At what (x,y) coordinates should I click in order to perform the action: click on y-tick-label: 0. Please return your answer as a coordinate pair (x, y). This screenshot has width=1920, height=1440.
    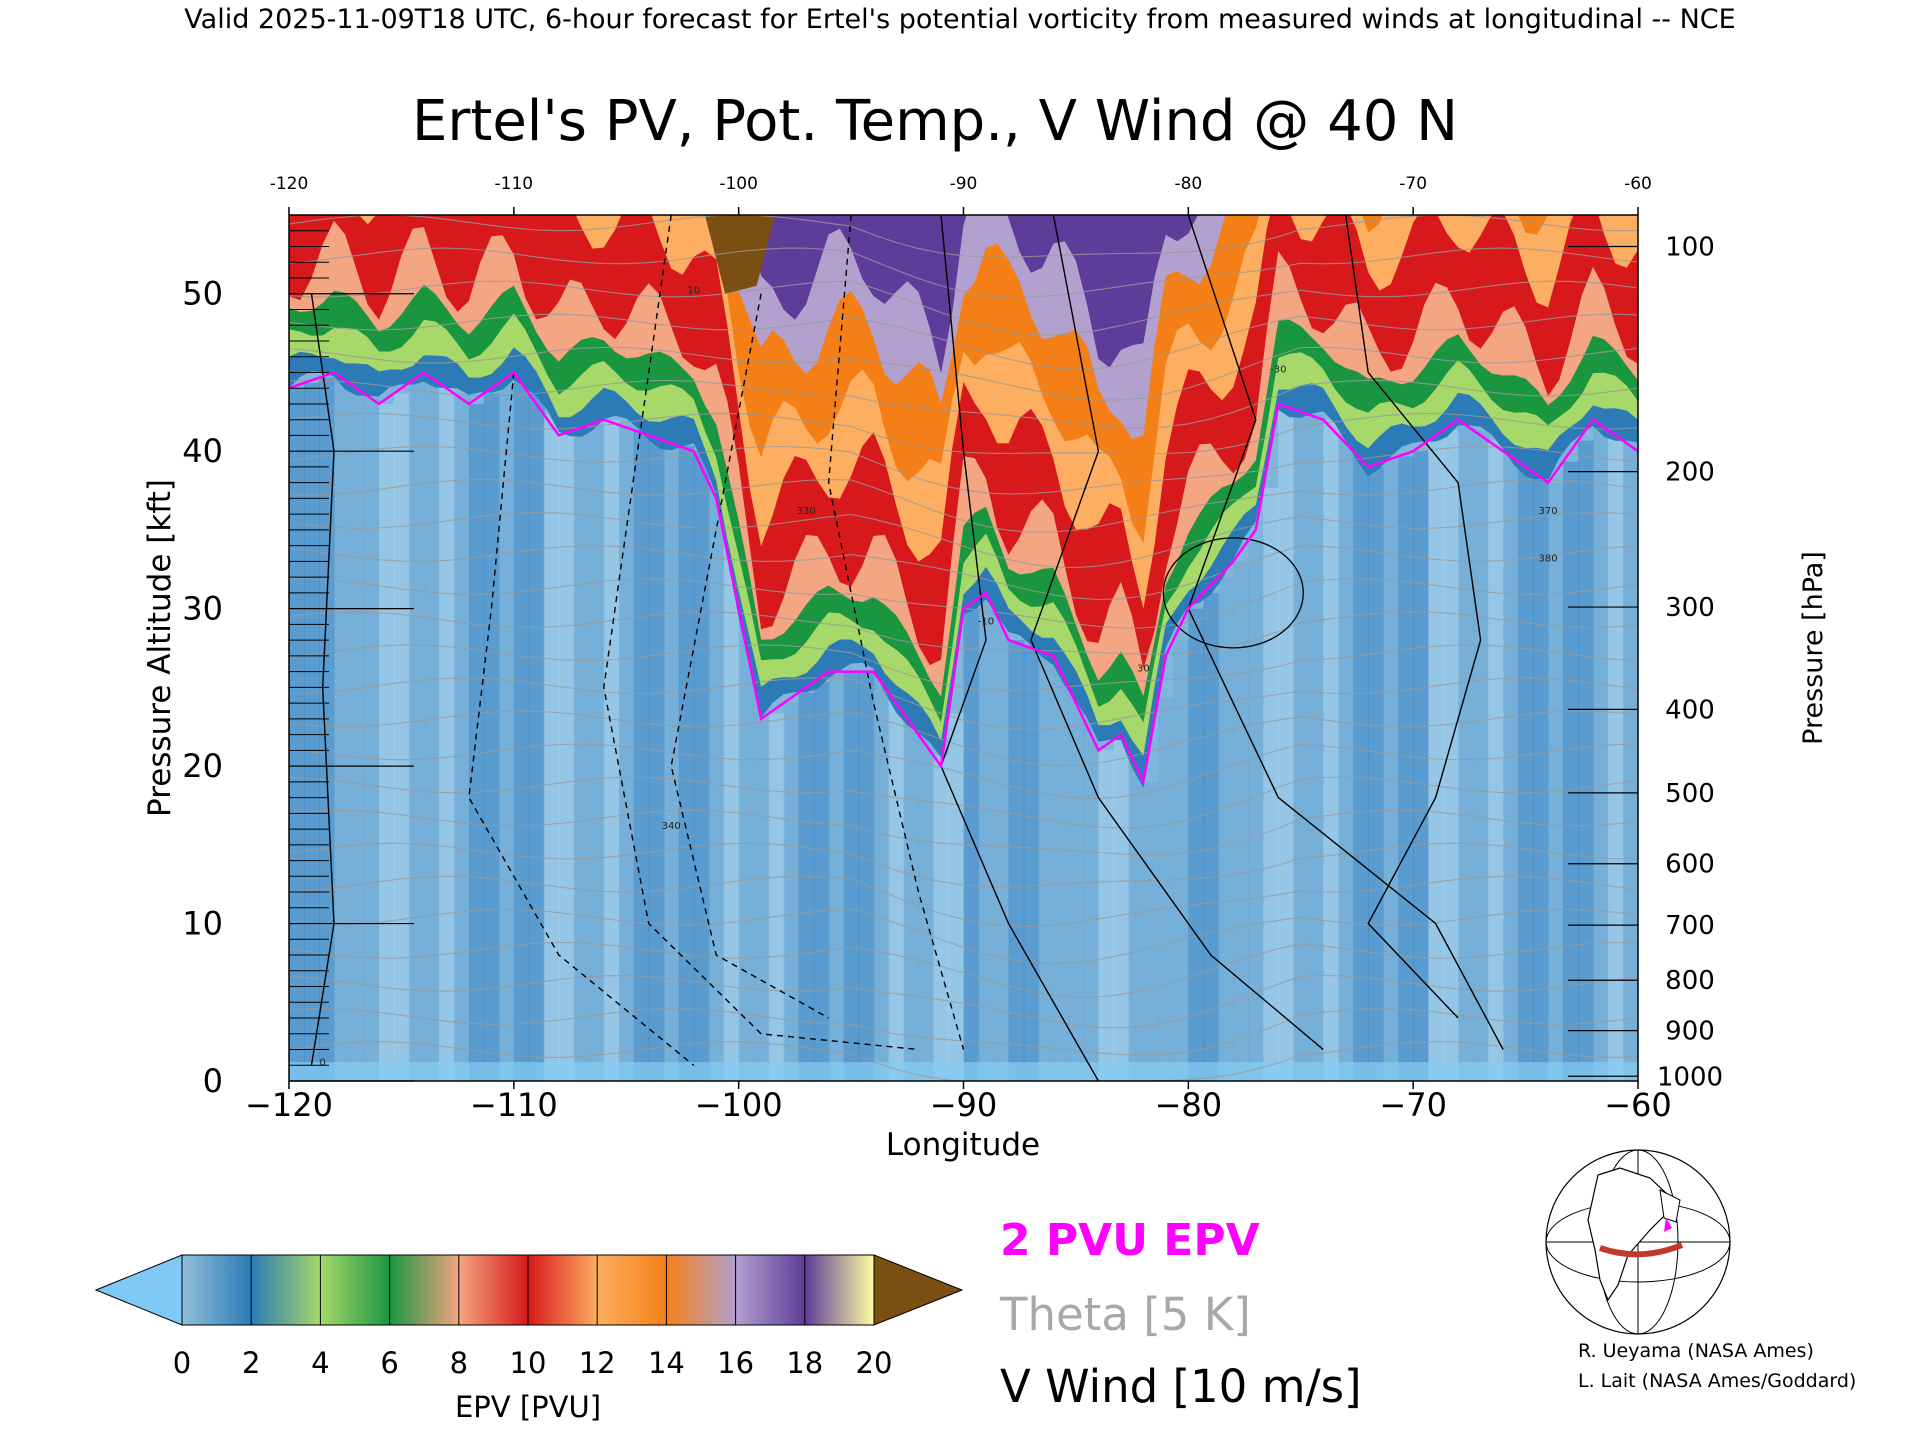
    Looking at the image, I should click on (213, 1081).